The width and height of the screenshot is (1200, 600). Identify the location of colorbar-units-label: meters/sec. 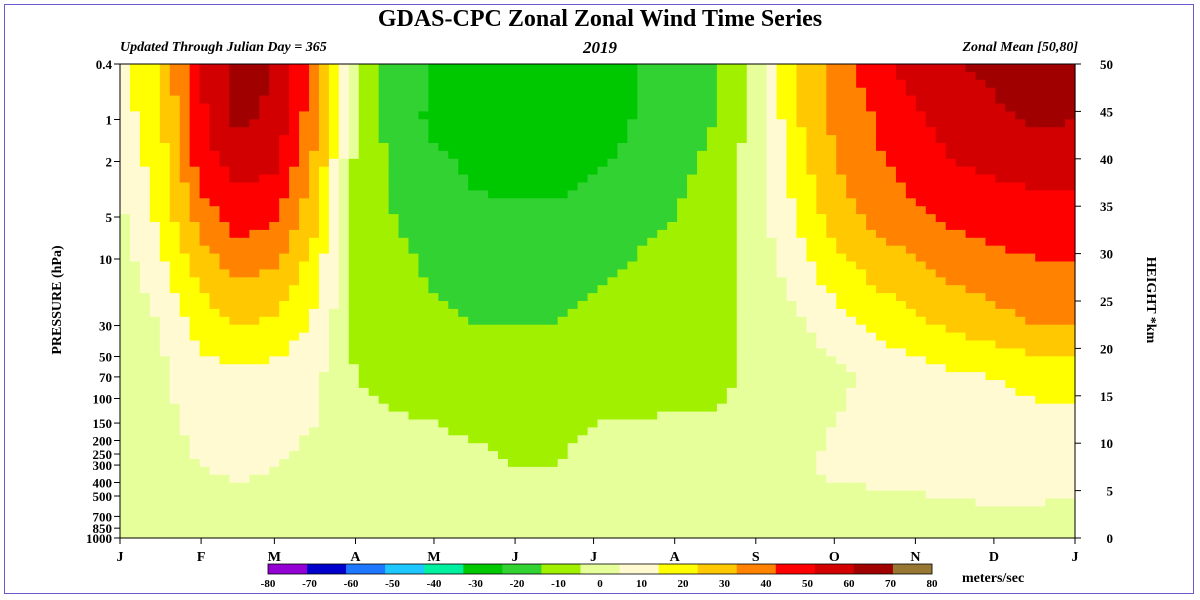
(993, 578).